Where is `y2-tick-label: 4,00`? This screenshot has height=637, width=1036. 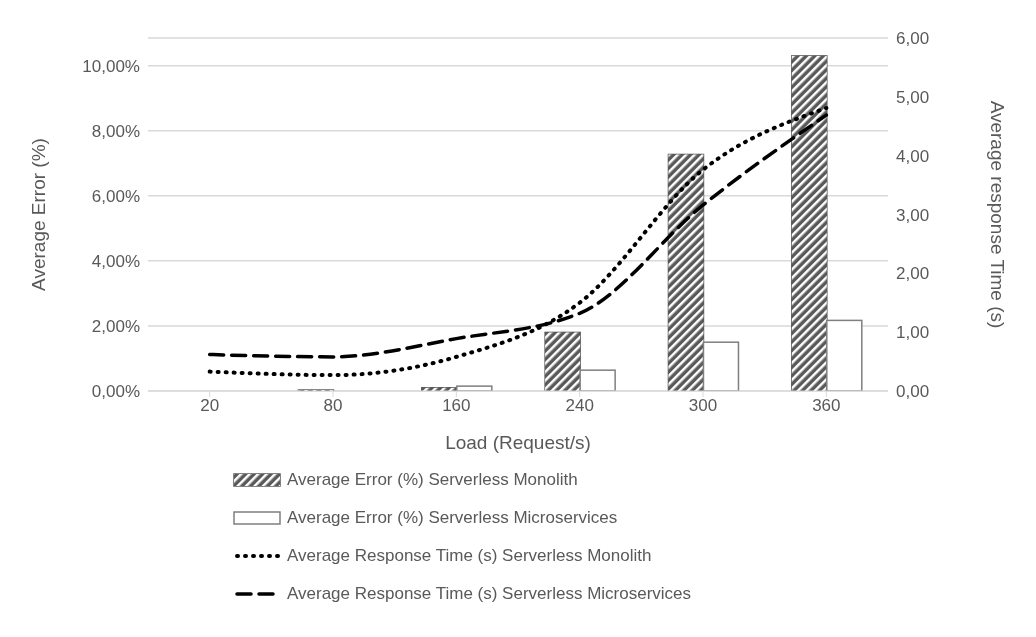 y2-tick-label: 4,00 is located at coordinates (913, 156).